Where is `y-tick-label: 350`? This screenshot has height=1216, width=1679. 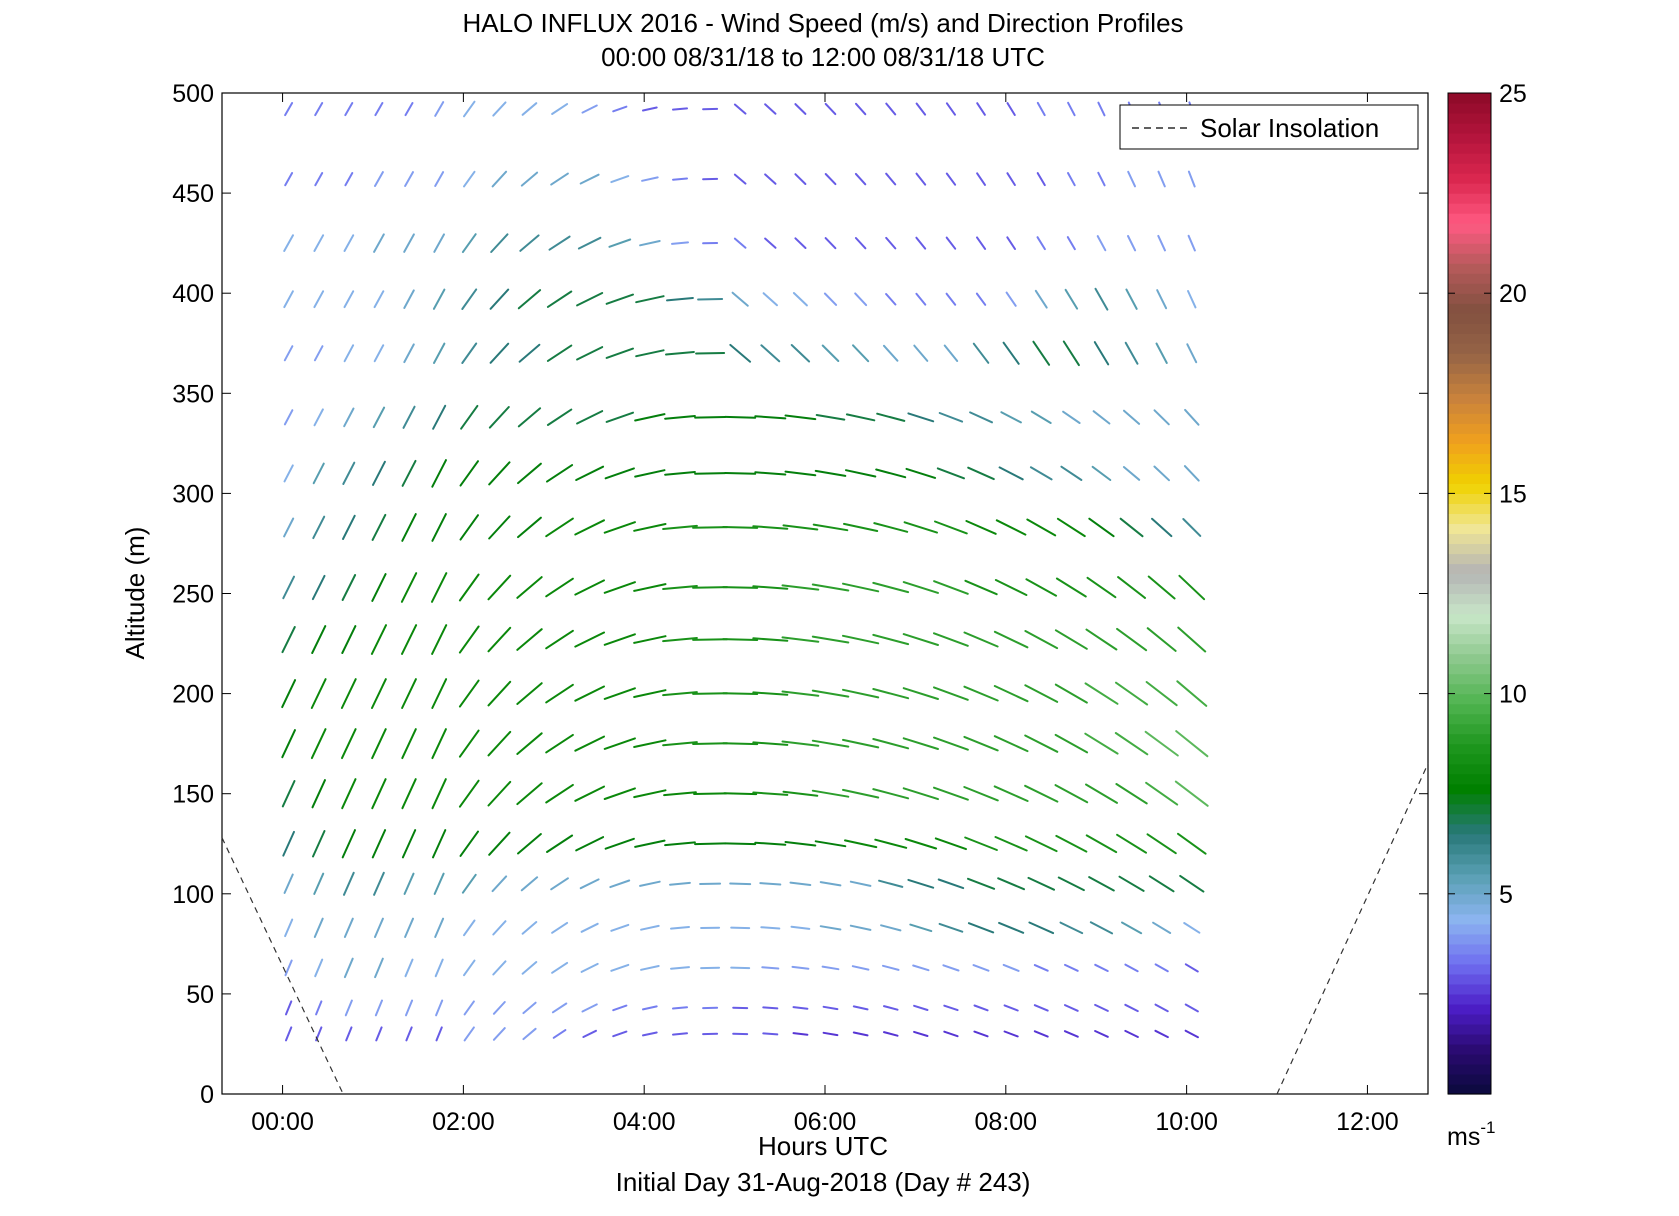
y-tick-label: 350 is located at coordinates (193, 394).